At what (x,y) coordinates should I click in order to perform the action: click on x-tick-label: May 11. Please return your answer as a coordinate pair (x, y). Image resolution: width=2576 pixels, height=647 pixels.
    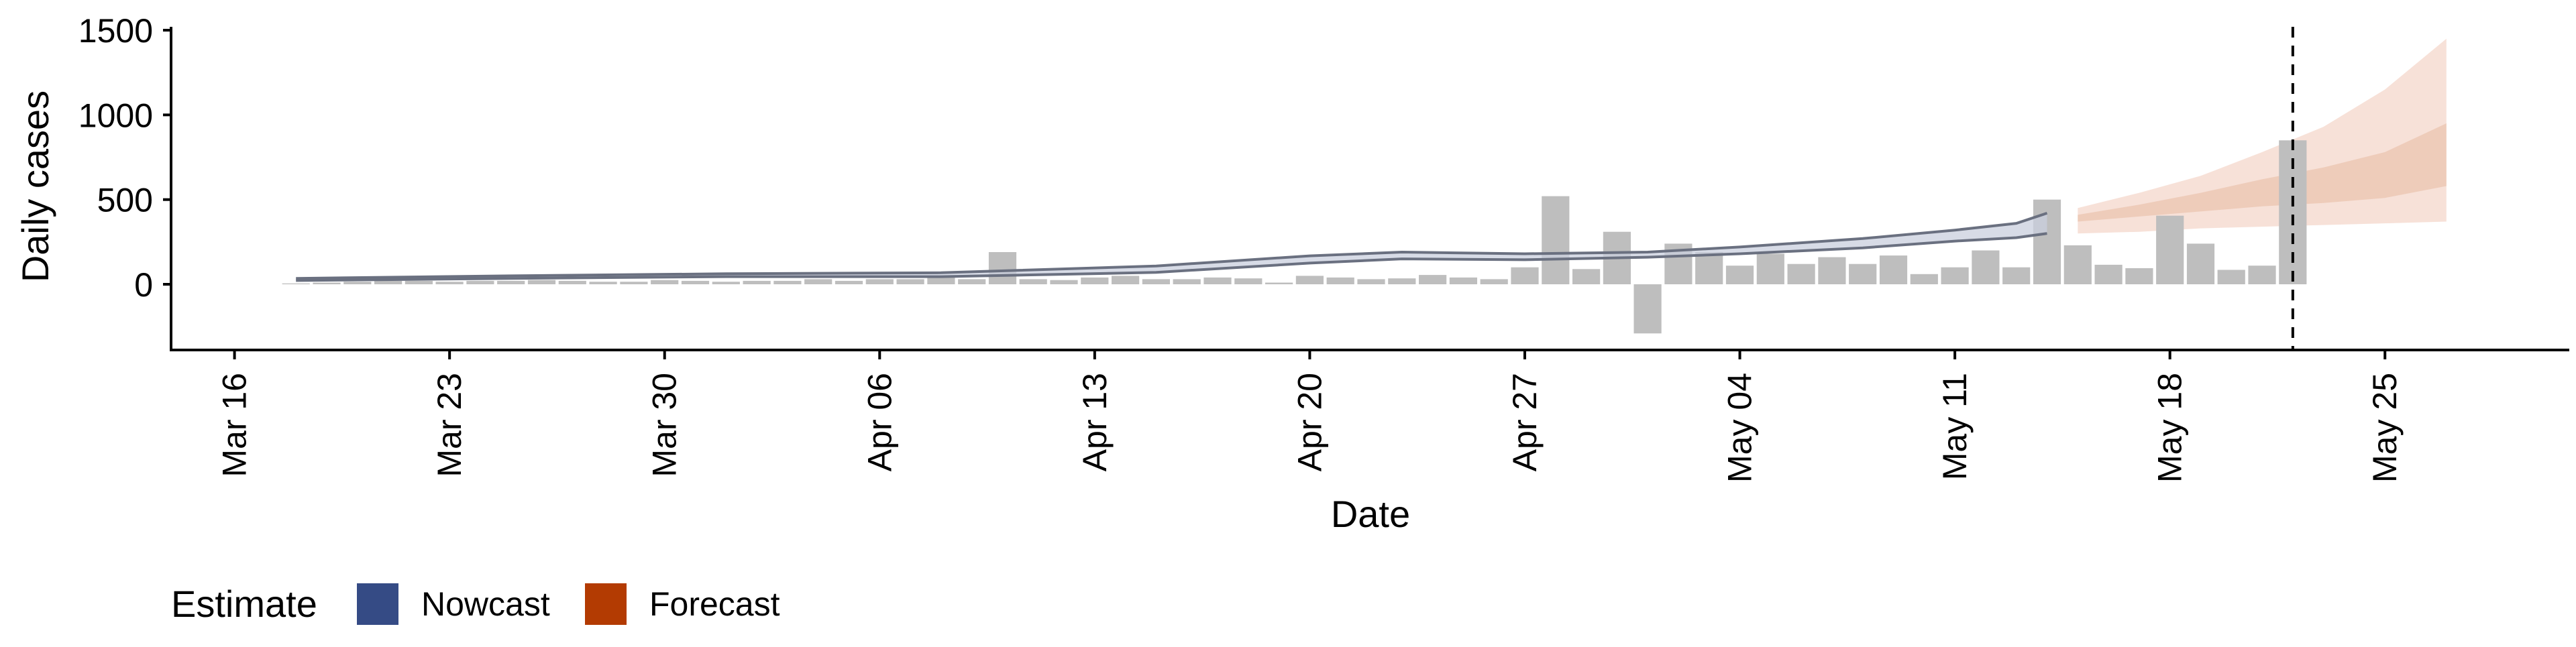
    Looking at the image, I should click on (1955, 427).